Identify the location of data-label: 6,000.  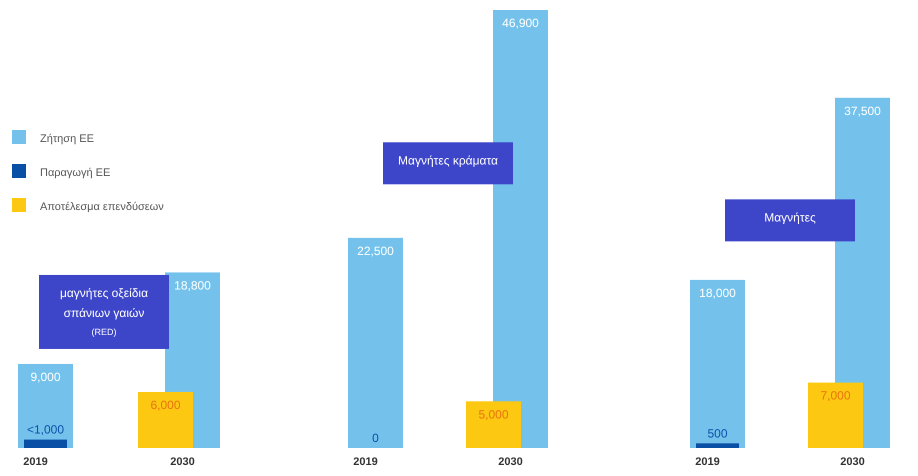
(165, 405).